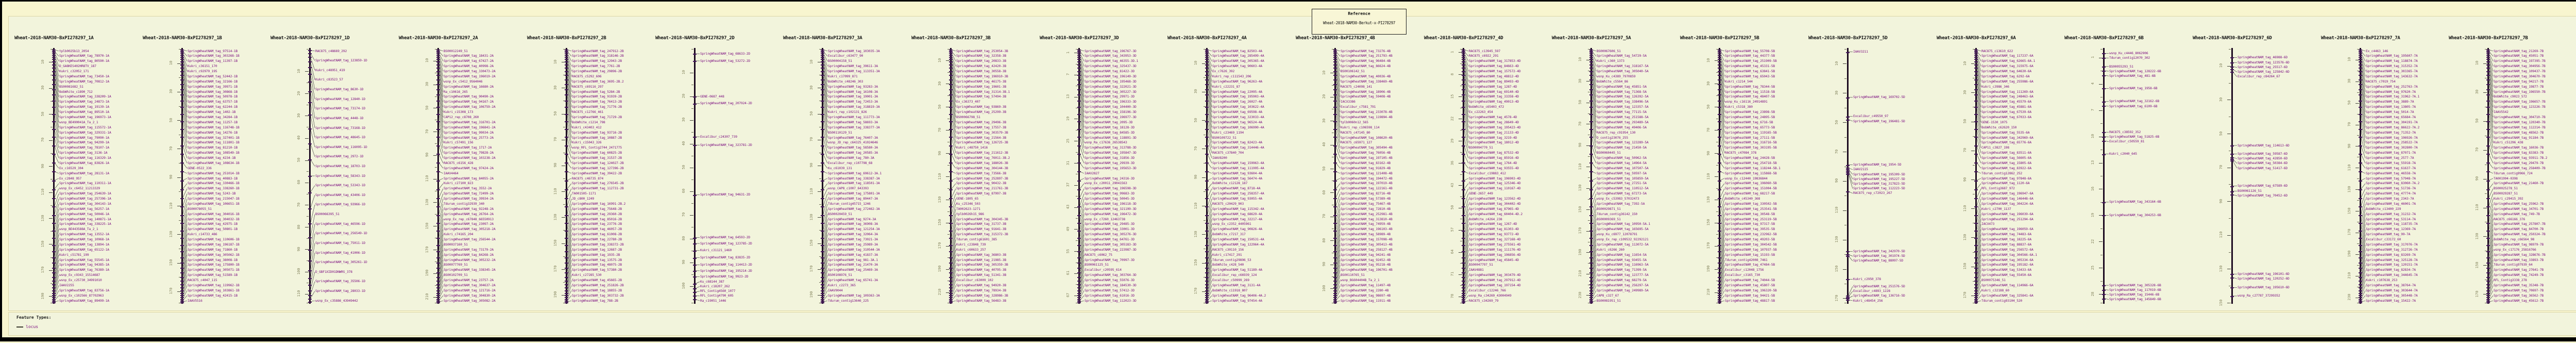 This screenshot has width=2576, height=343. What do you see at coordinates (459, 113) in the screenshot?
I see `marker-label: Kukri_c15308_173` at bounding box center [459, 113].